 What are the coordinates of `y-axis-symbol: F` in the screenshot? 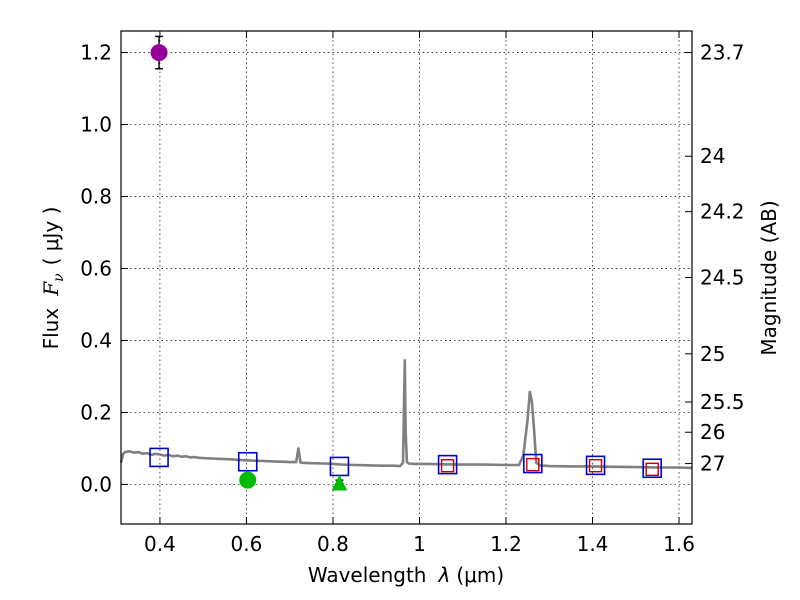 It's located at (51, 289).